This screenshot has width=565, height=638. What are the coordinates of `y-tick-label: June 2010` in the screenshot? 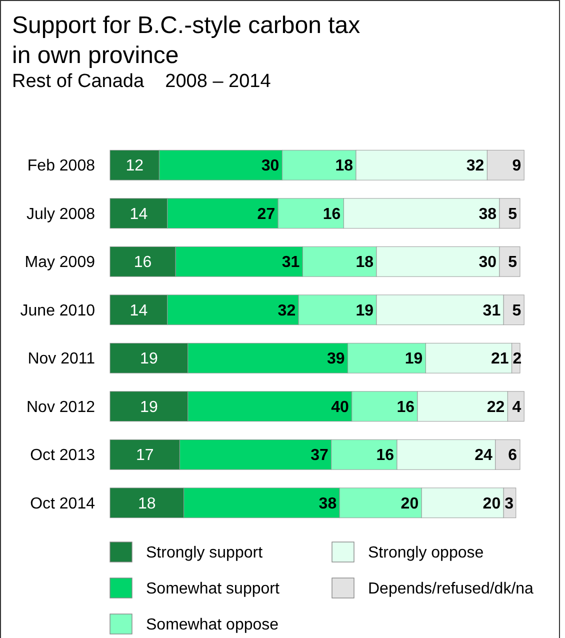 It's located at (58, 311).